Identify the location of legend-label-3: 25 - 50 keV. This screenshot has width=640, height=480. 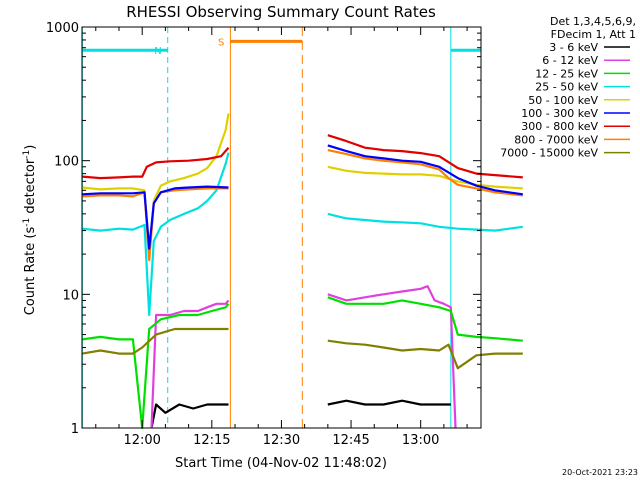
(566, 87).